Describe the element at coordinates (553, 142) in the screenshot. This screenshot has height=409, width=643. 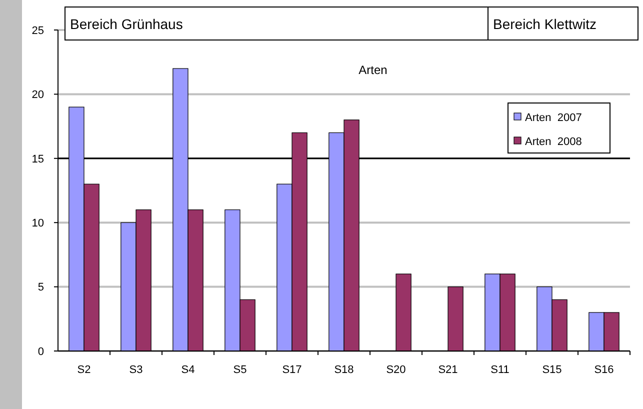
I see `legend-label: Arten 2008` at that location.